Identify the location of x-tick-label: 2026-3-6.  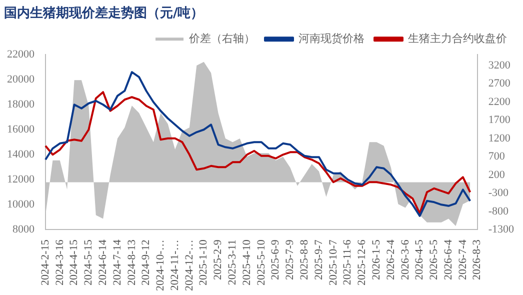
(405, 259).